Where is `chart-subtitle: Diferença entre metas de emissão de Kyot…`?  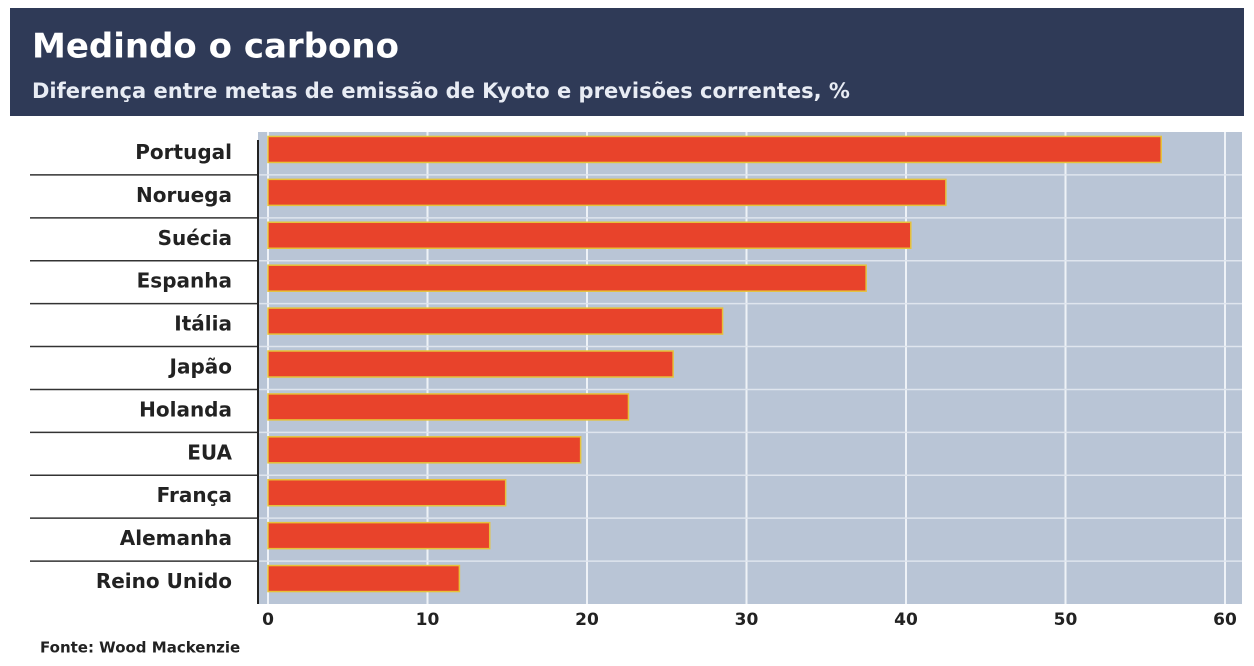
chart-subtitle: Diferença entre metas de emissão de Kyot… is located at coordinates (441, 91).